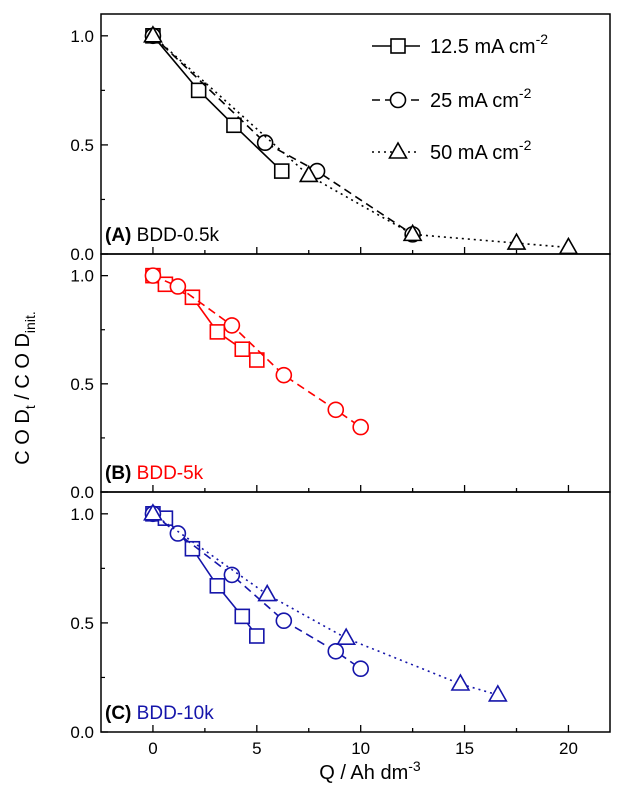 The image size is (625, 794). Describe the element at coordinates (489, 44) in the screenshot. I see `legend-label: 12.5 mA cm-2` at that location.